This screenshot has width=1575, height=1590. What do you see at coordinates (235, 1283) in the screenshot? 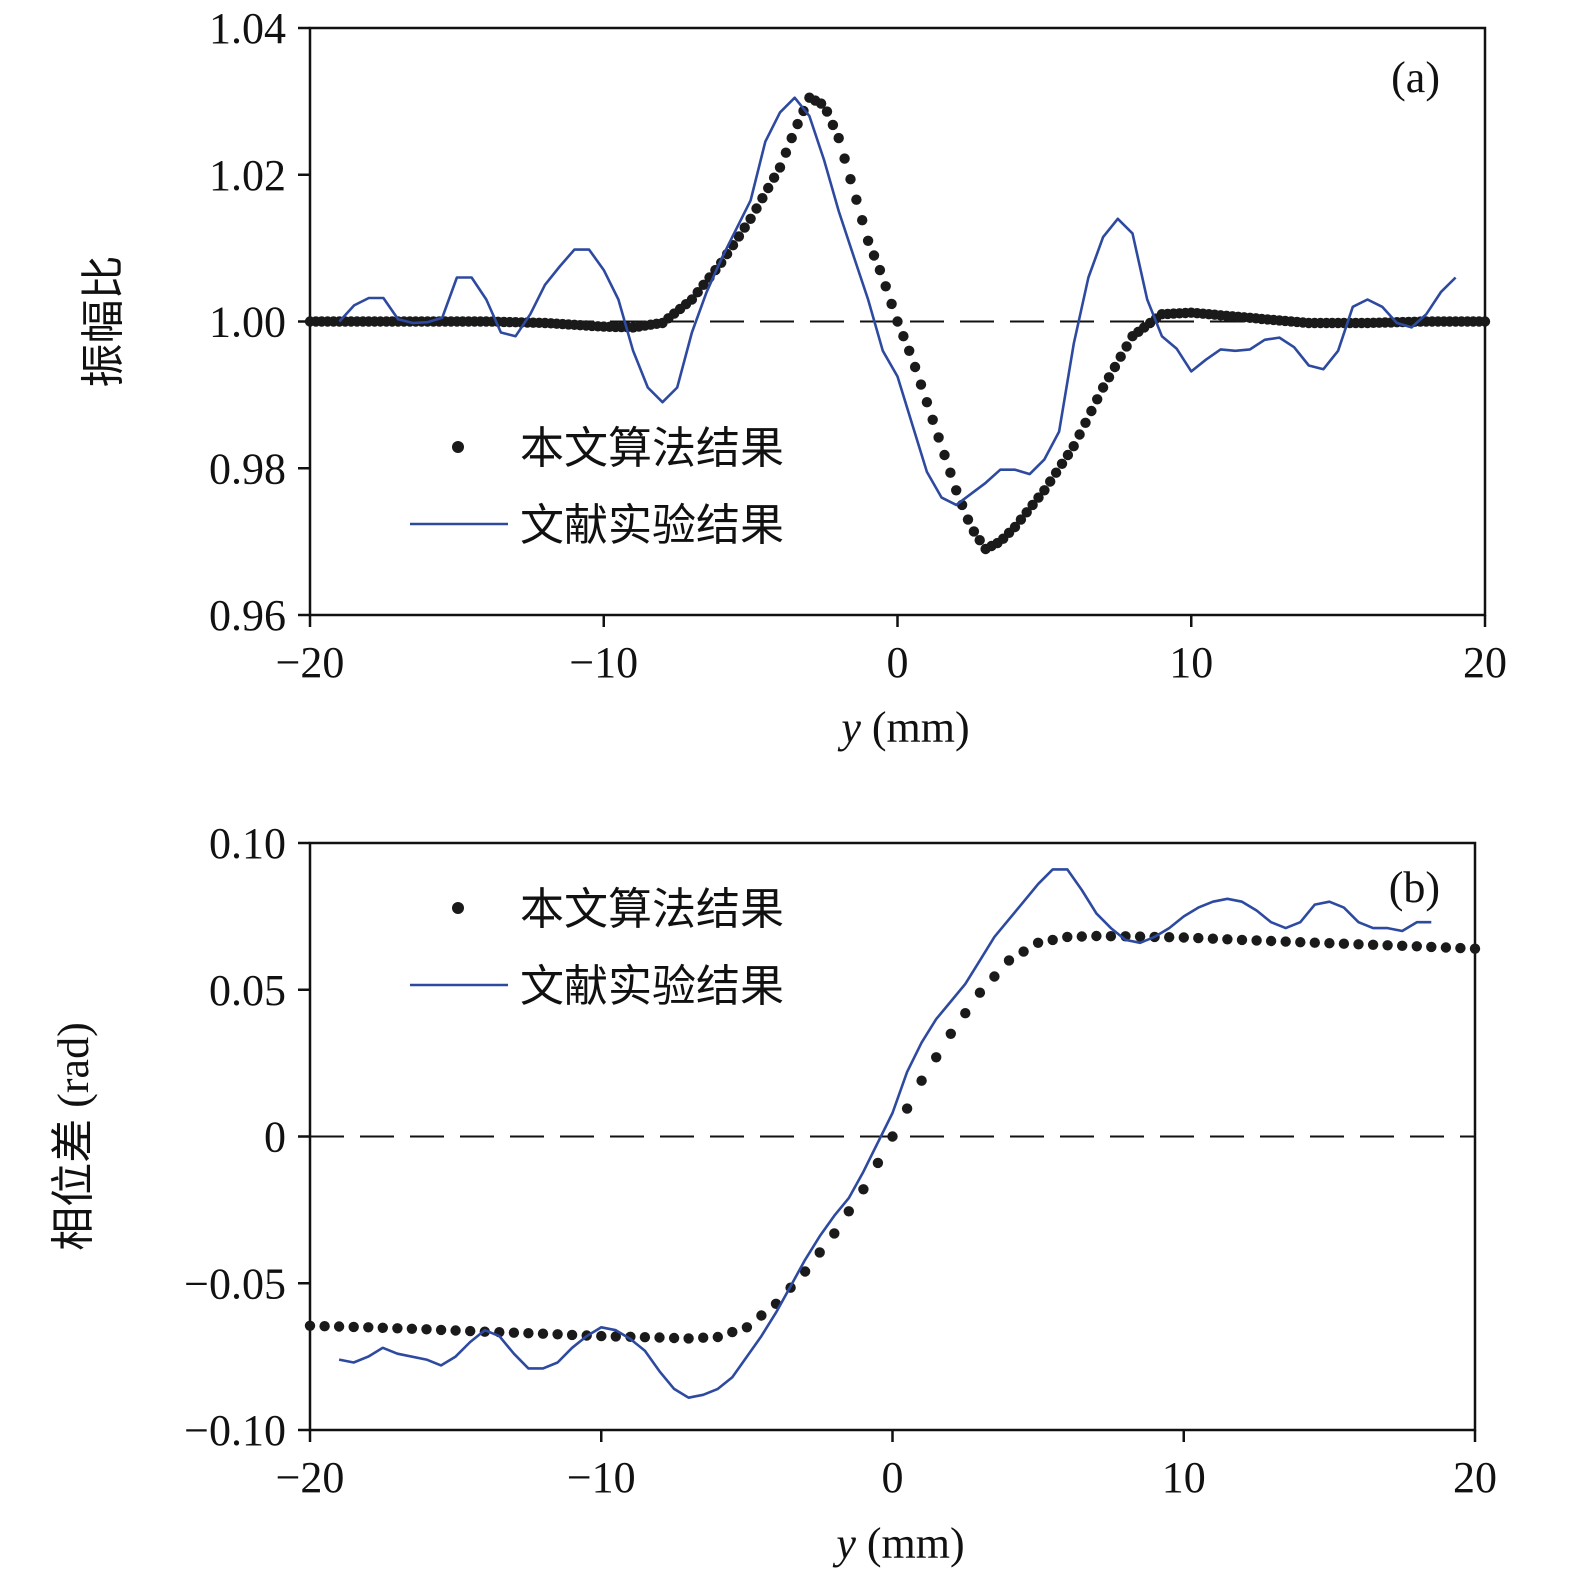
I see `y-tick-label: −0.05` at bounding box center [235, 1283].